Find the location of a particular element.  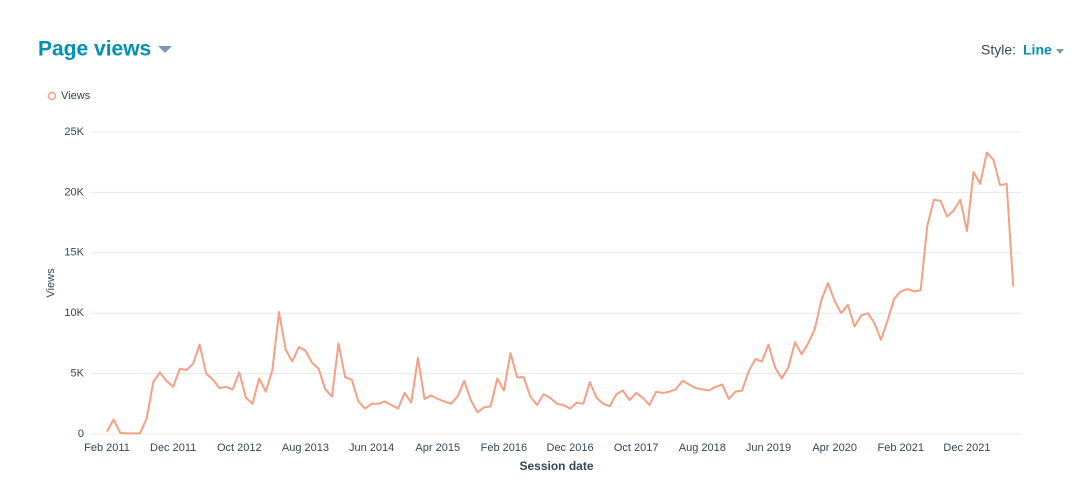

y-tick-label: 10K is located at coordinates (74, 313).